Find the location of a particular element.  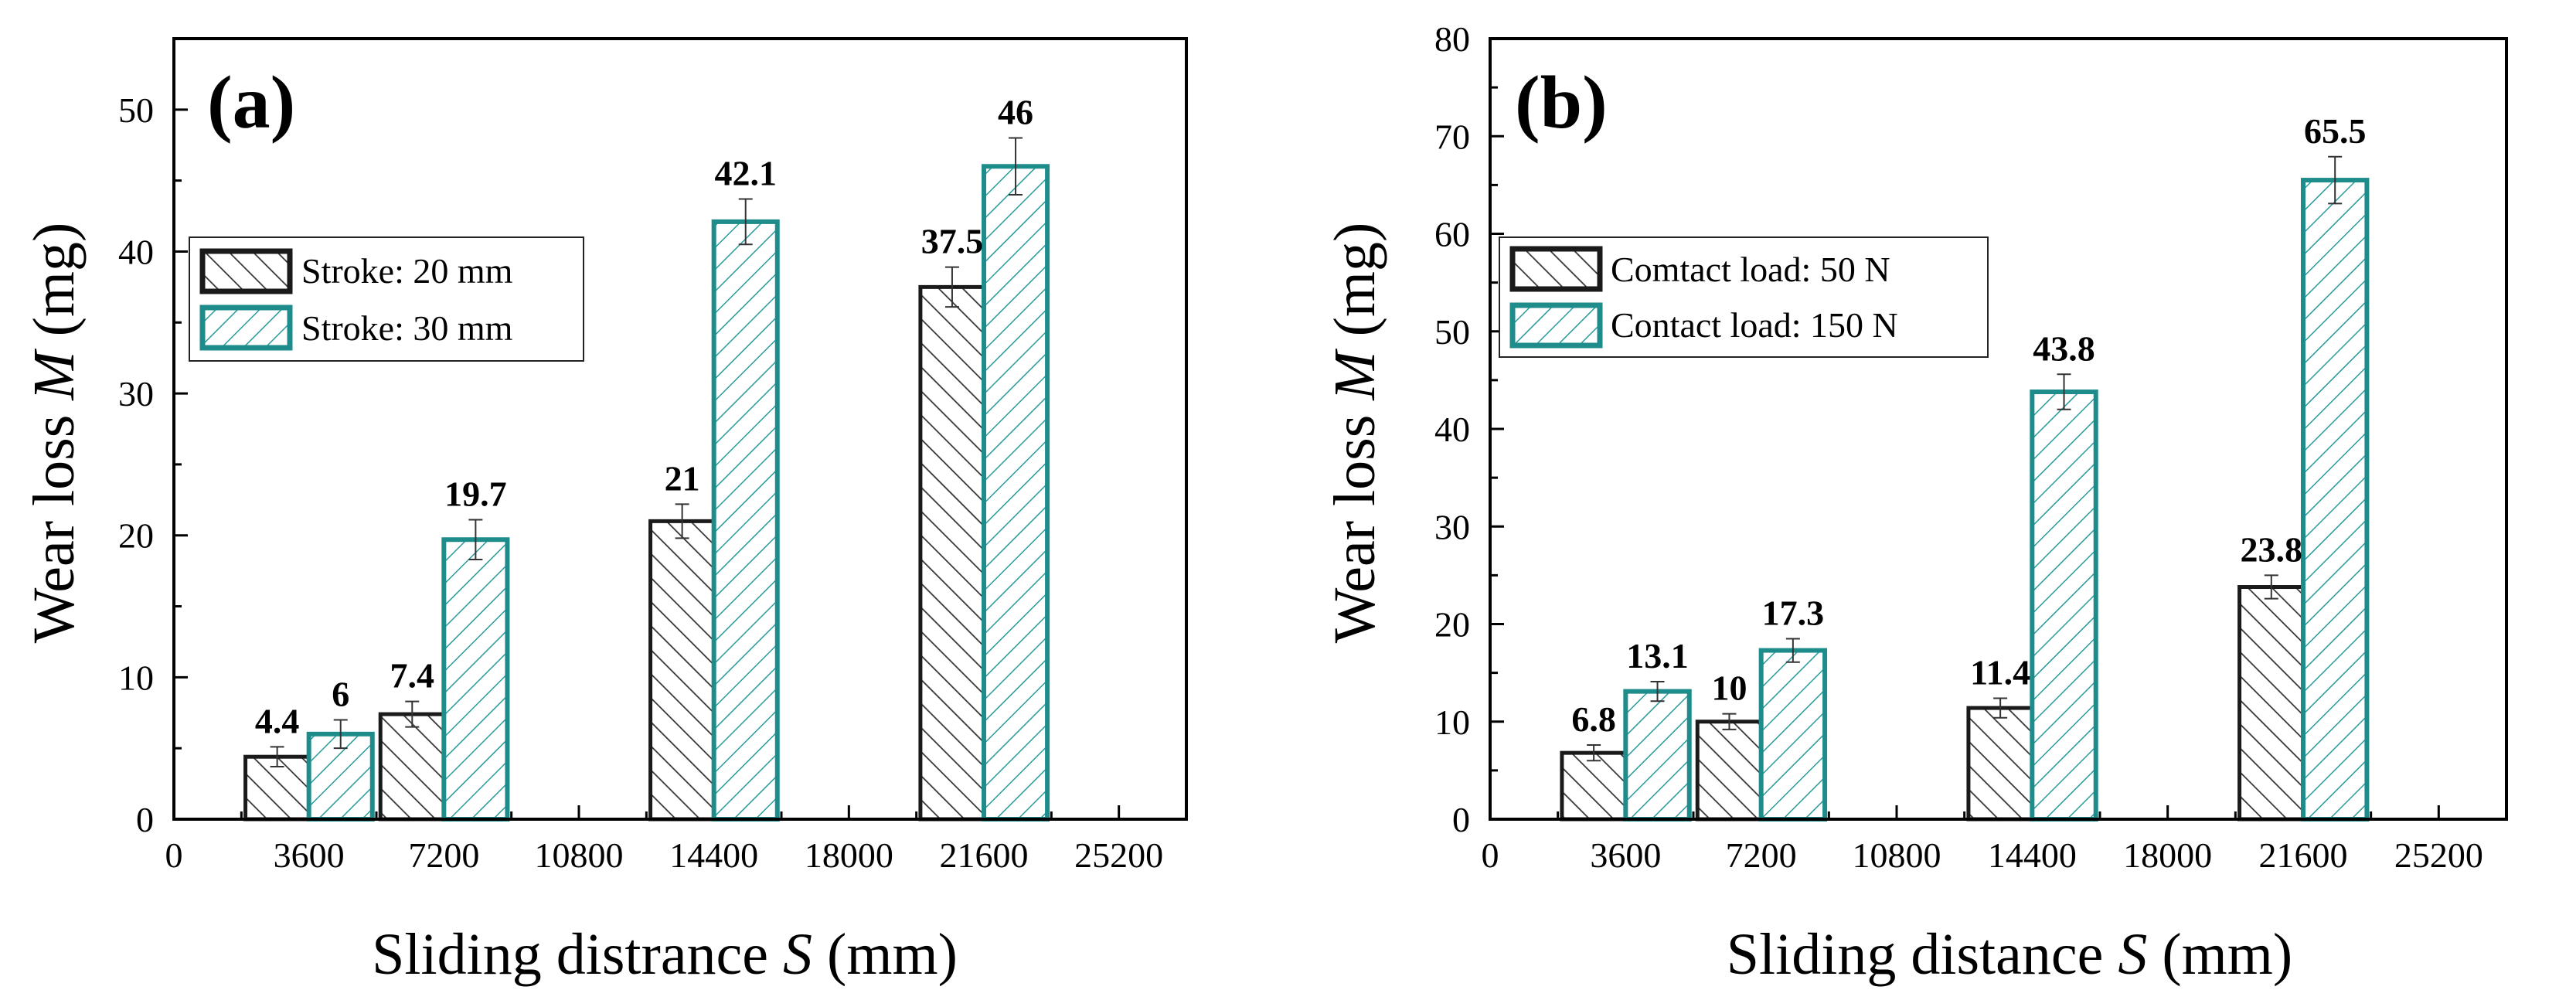

panel-a-legend: Stroke: 20 mm Stroke: 30 mm is located at coordinates (386, 299).